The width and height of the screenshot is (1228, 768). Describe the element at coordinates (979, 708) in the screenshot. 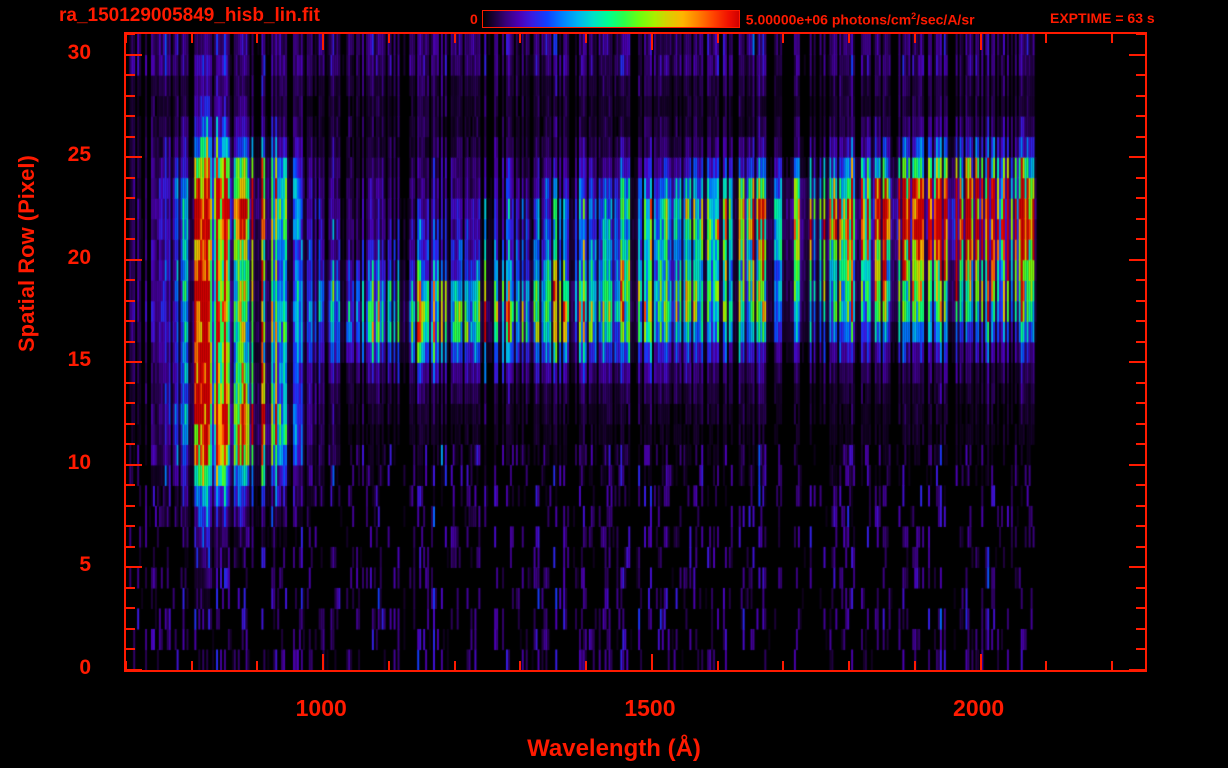

I see `x-tick-label-2000: 2000` at that location.